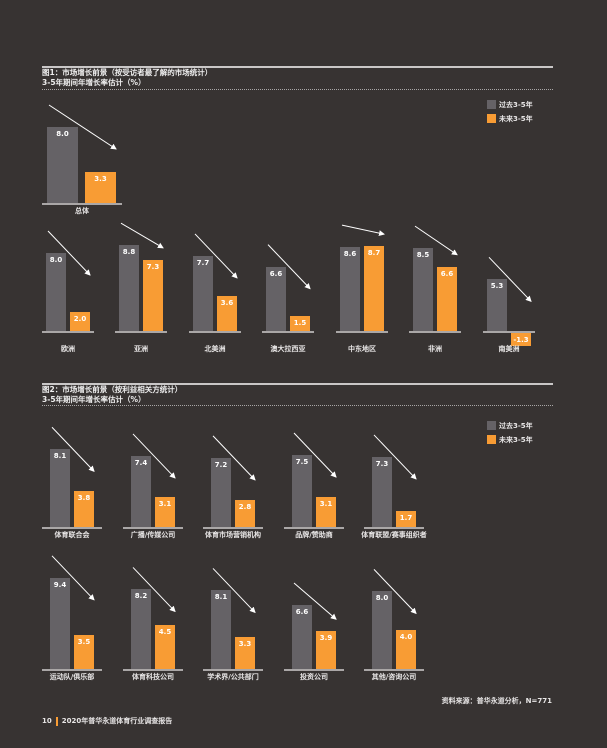 The height and width of the screenshot is (748, 607). What do you see at coordinates (496, 701) in the screenshot?
I see `source-note: 资料来源：普华永道分析，N=771` at bounding box center [496, 701].